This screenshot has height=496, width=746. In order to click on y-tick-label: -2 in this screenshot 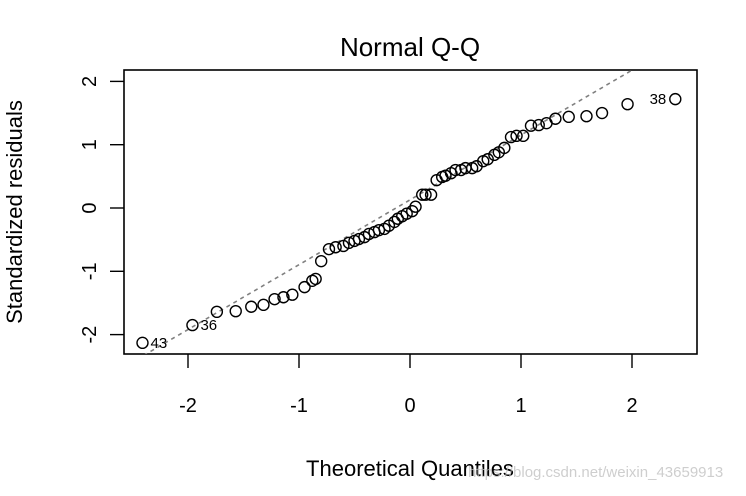, I will do `click(90, 335)`.